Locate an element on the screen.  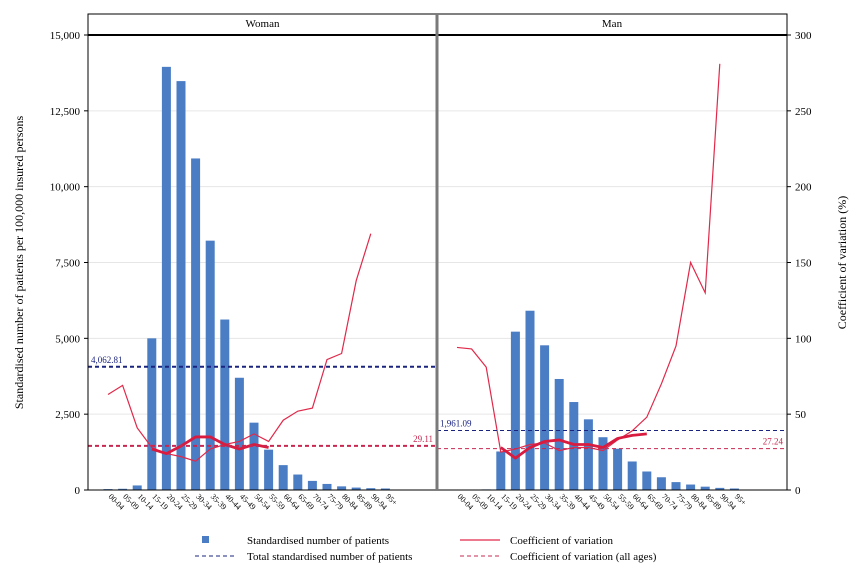
y-axis-label-right: Coefficient of variation (%) is located at coordinates (842, 262).